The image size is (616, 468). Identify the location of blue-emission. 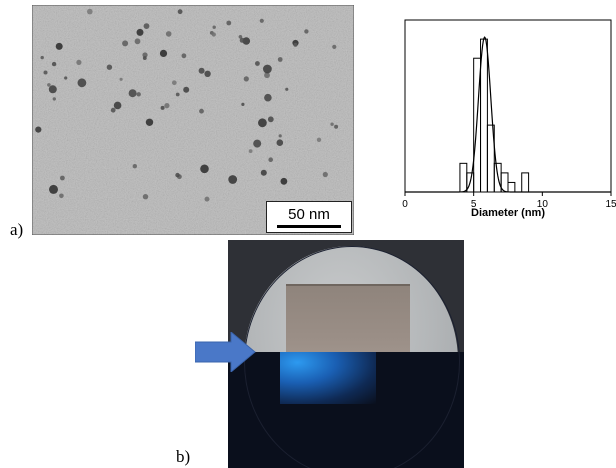
(328, 378).